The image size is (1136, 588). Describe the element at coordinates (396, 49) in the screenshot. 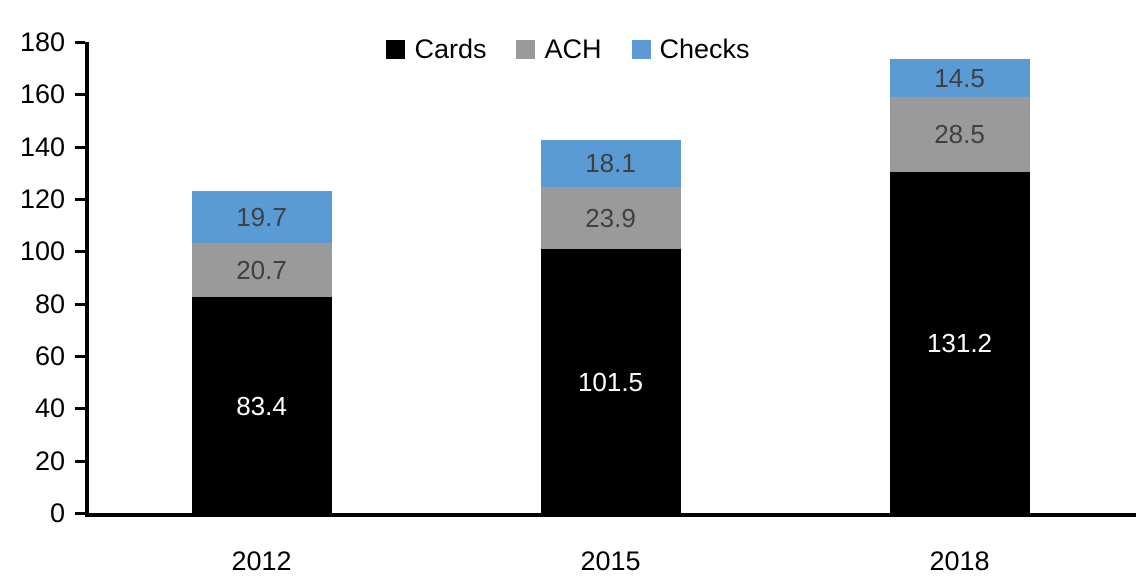

I see `legend-swatch-cards-icon` at that location.